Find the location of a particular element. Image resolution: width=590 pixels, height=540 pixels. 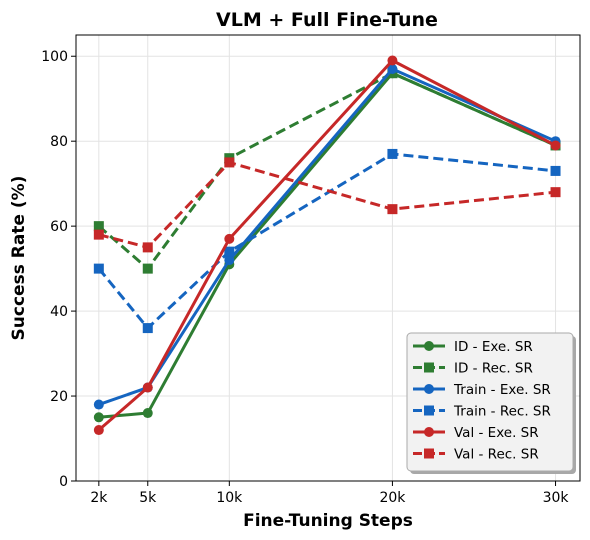

y-tick-label: 100 is located at coordinates (54, 57).